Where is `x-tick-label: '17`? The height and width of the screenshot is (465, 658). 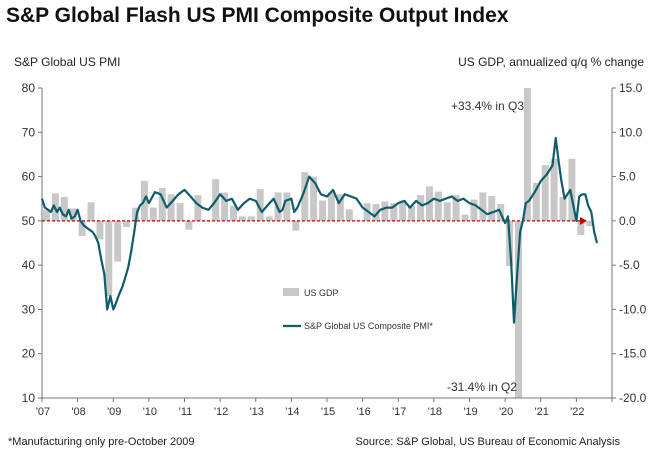 x-tick-label: '17 is located at coordinates (399, 412).